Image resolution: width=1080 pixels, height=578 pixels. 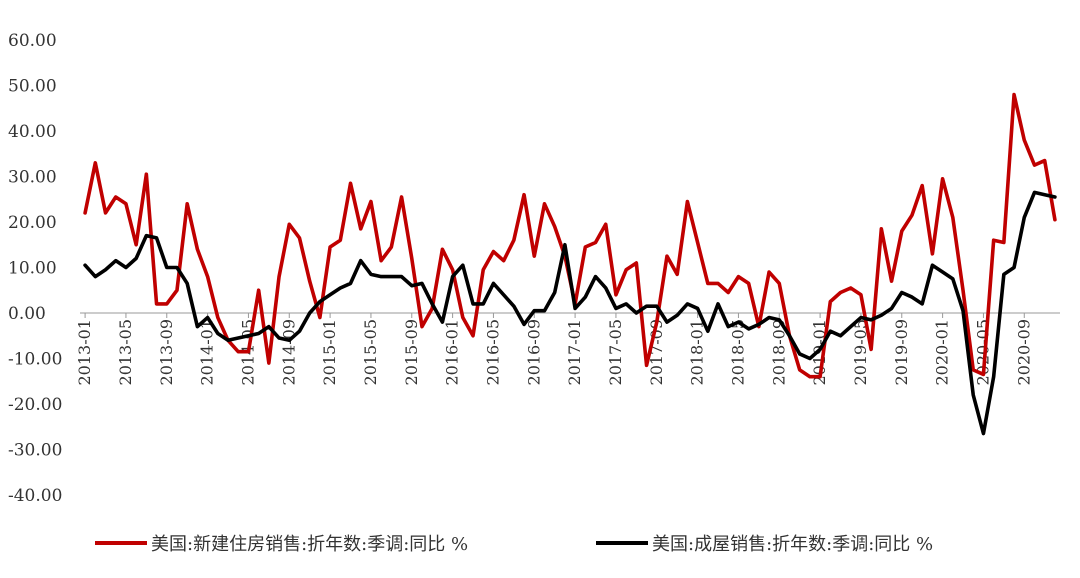 What do you see at coordinates (125, 352) in the screenshot?
I see `x-tick-label: 2013-05` at bounding box center [125, 352].